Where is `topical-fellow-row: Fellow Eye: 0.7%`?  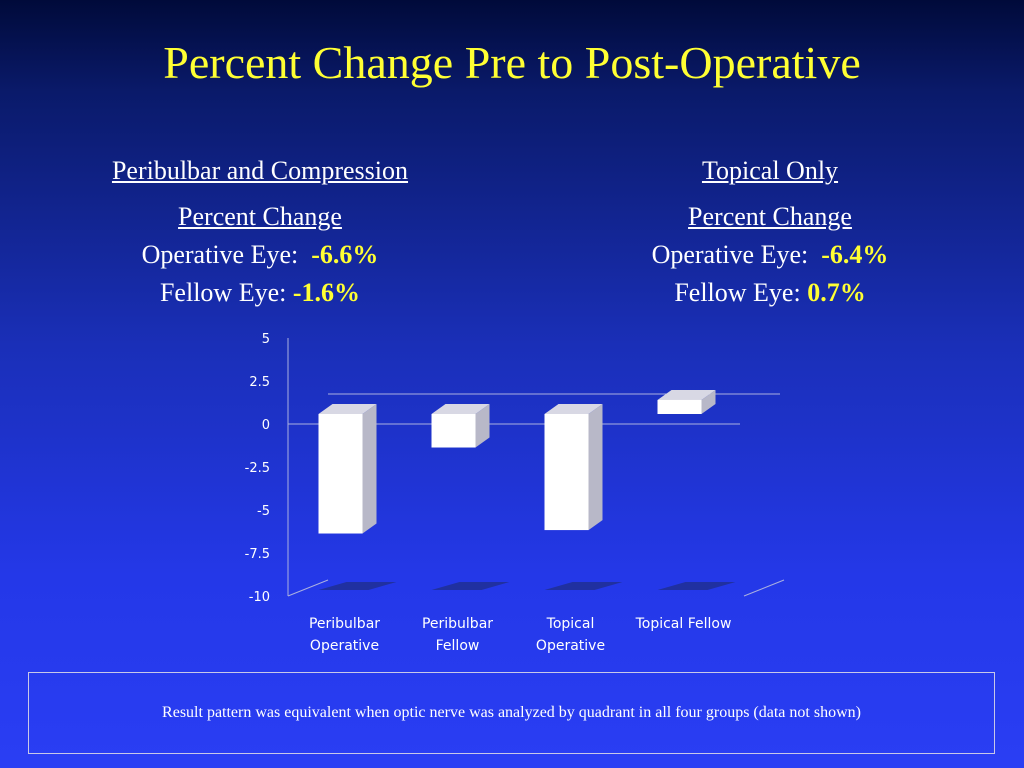 topical-fellow-row: Fellow Eye: 0.7% is located at coordinates (770, 293).